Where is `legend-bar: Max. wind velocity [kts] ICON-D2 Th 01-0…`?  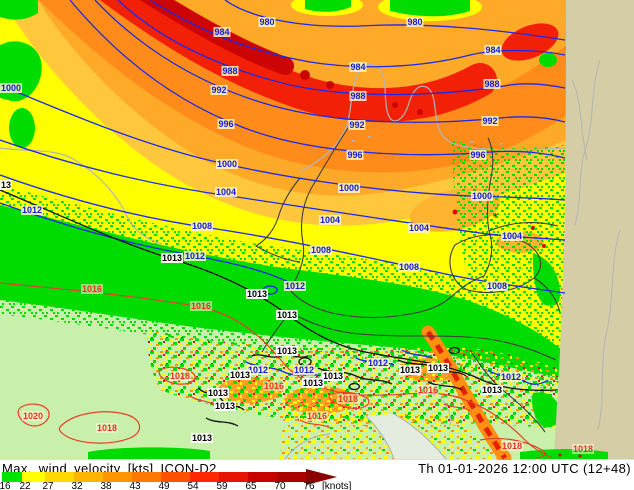 legend-bar: Max. wind velocity [kts] ICON-D2 Th 01-0… is located at coordinates (317, 475).